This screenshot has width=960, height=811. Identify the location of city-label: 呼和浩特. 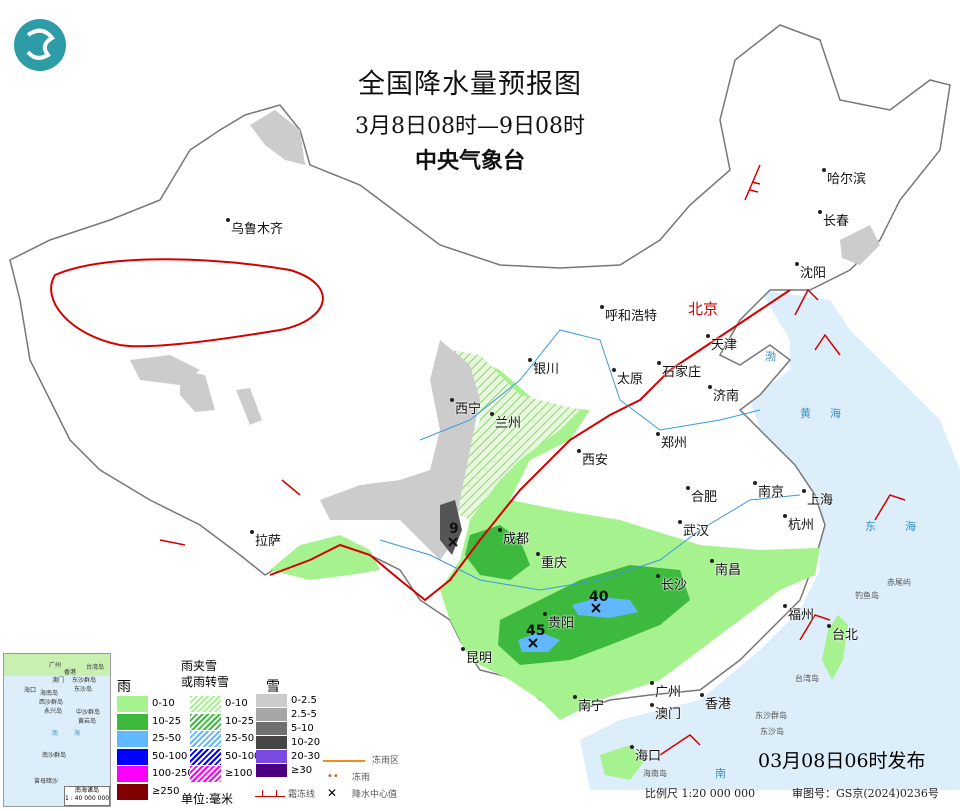
(631, 316).